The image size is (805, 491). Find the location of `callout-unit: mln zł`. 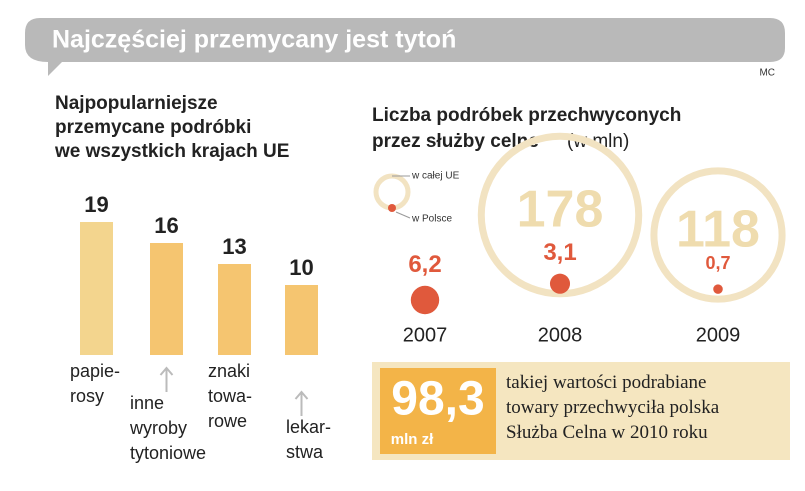

callout-unit: mln zł is located at coordinates (412, 439).